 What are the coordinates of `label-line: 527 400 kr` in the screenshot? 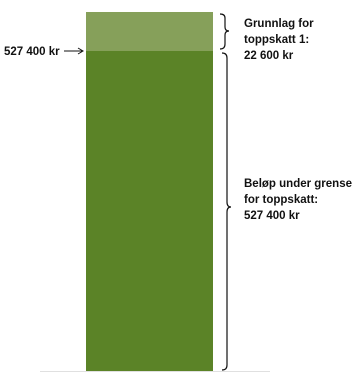 It's located at (272, 216).